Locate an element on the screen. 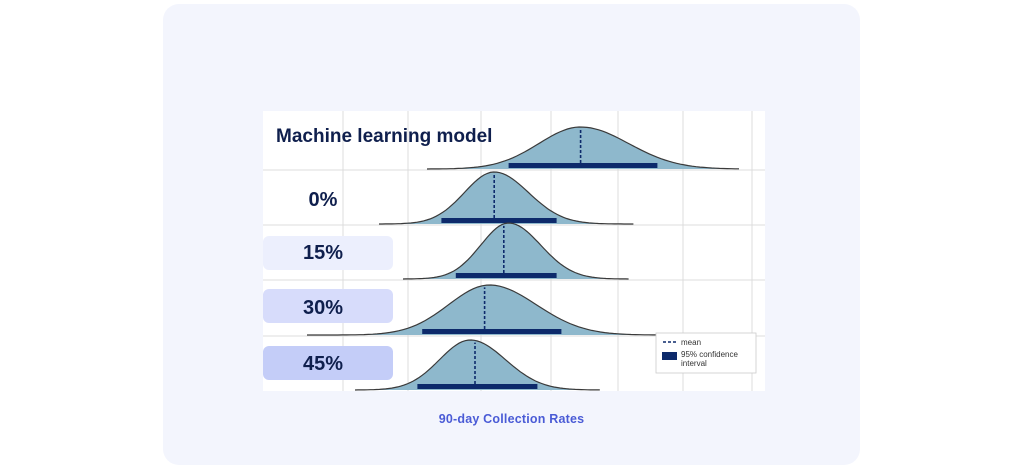  ridge-series: 30% is located at coordinates (460, 310).